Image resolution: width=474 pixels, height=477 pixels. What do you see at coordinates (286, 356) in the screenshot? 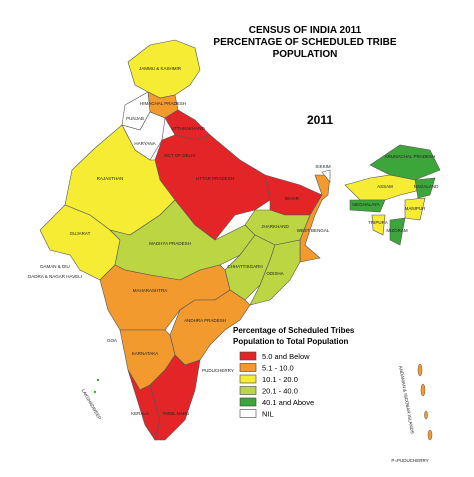
I see `legend-label: 5.0 and Below` at bounding box center [286, 356].